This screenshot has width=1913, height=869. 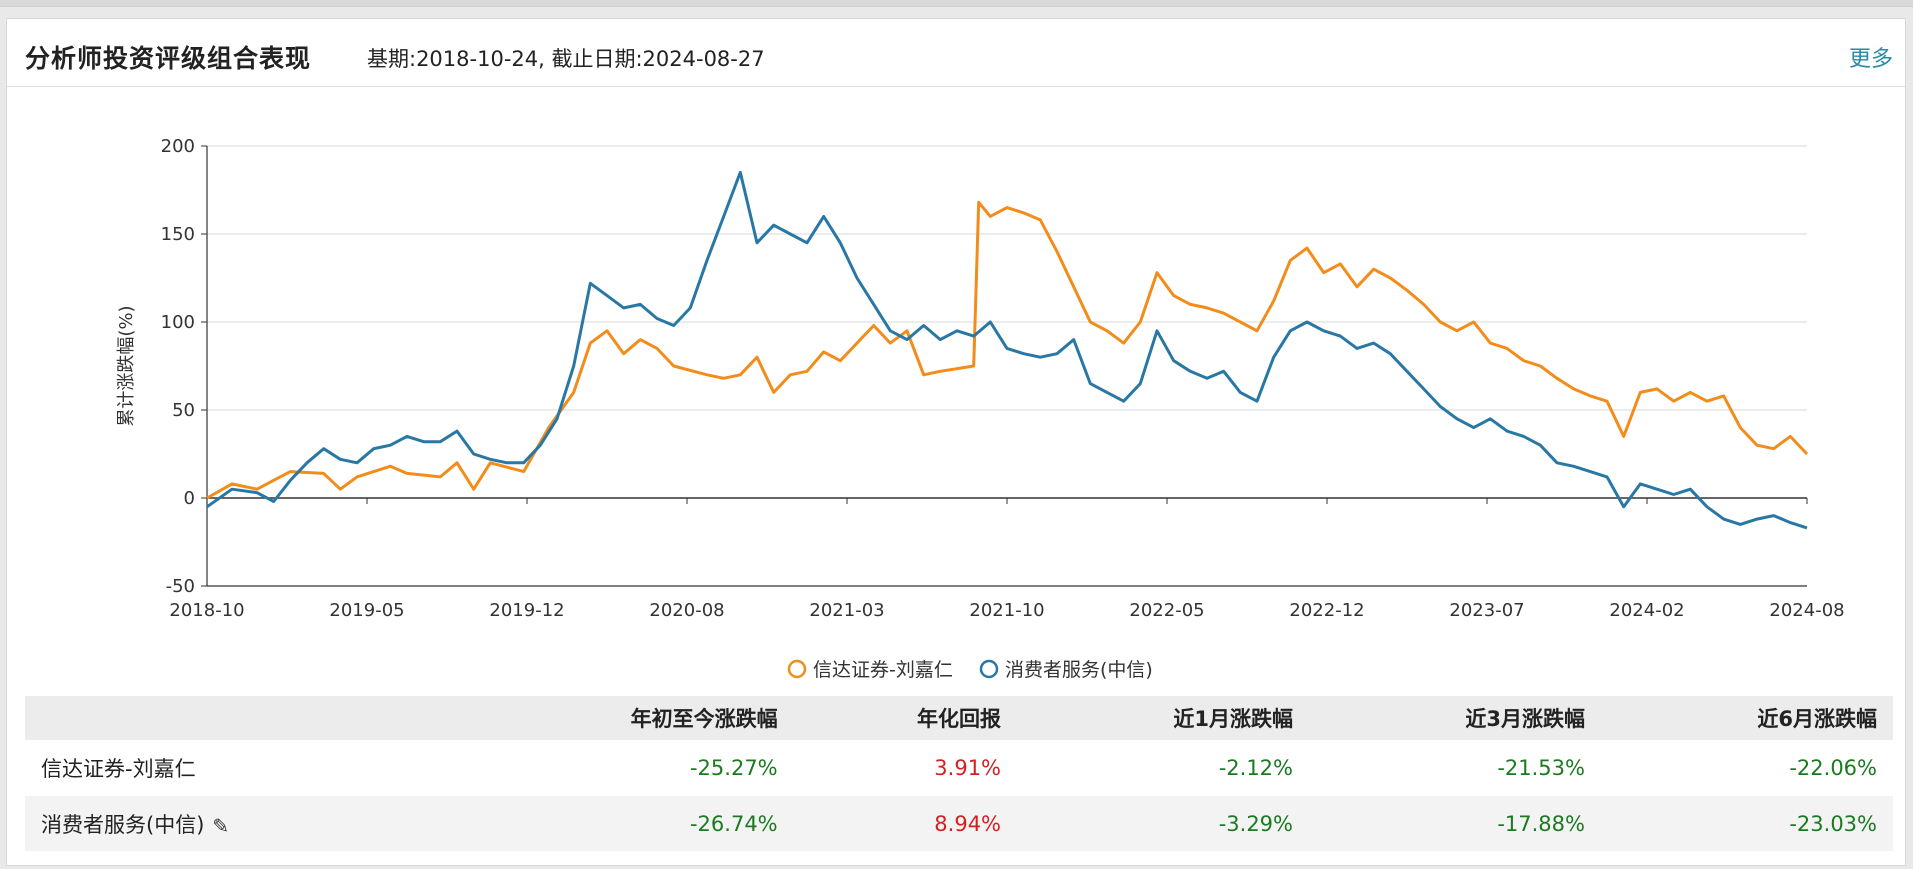 What do you see at coordinates (1455, 768) in the screenshot?
I see `row-3m: -21.53%` at bounding box center [1455, 768].